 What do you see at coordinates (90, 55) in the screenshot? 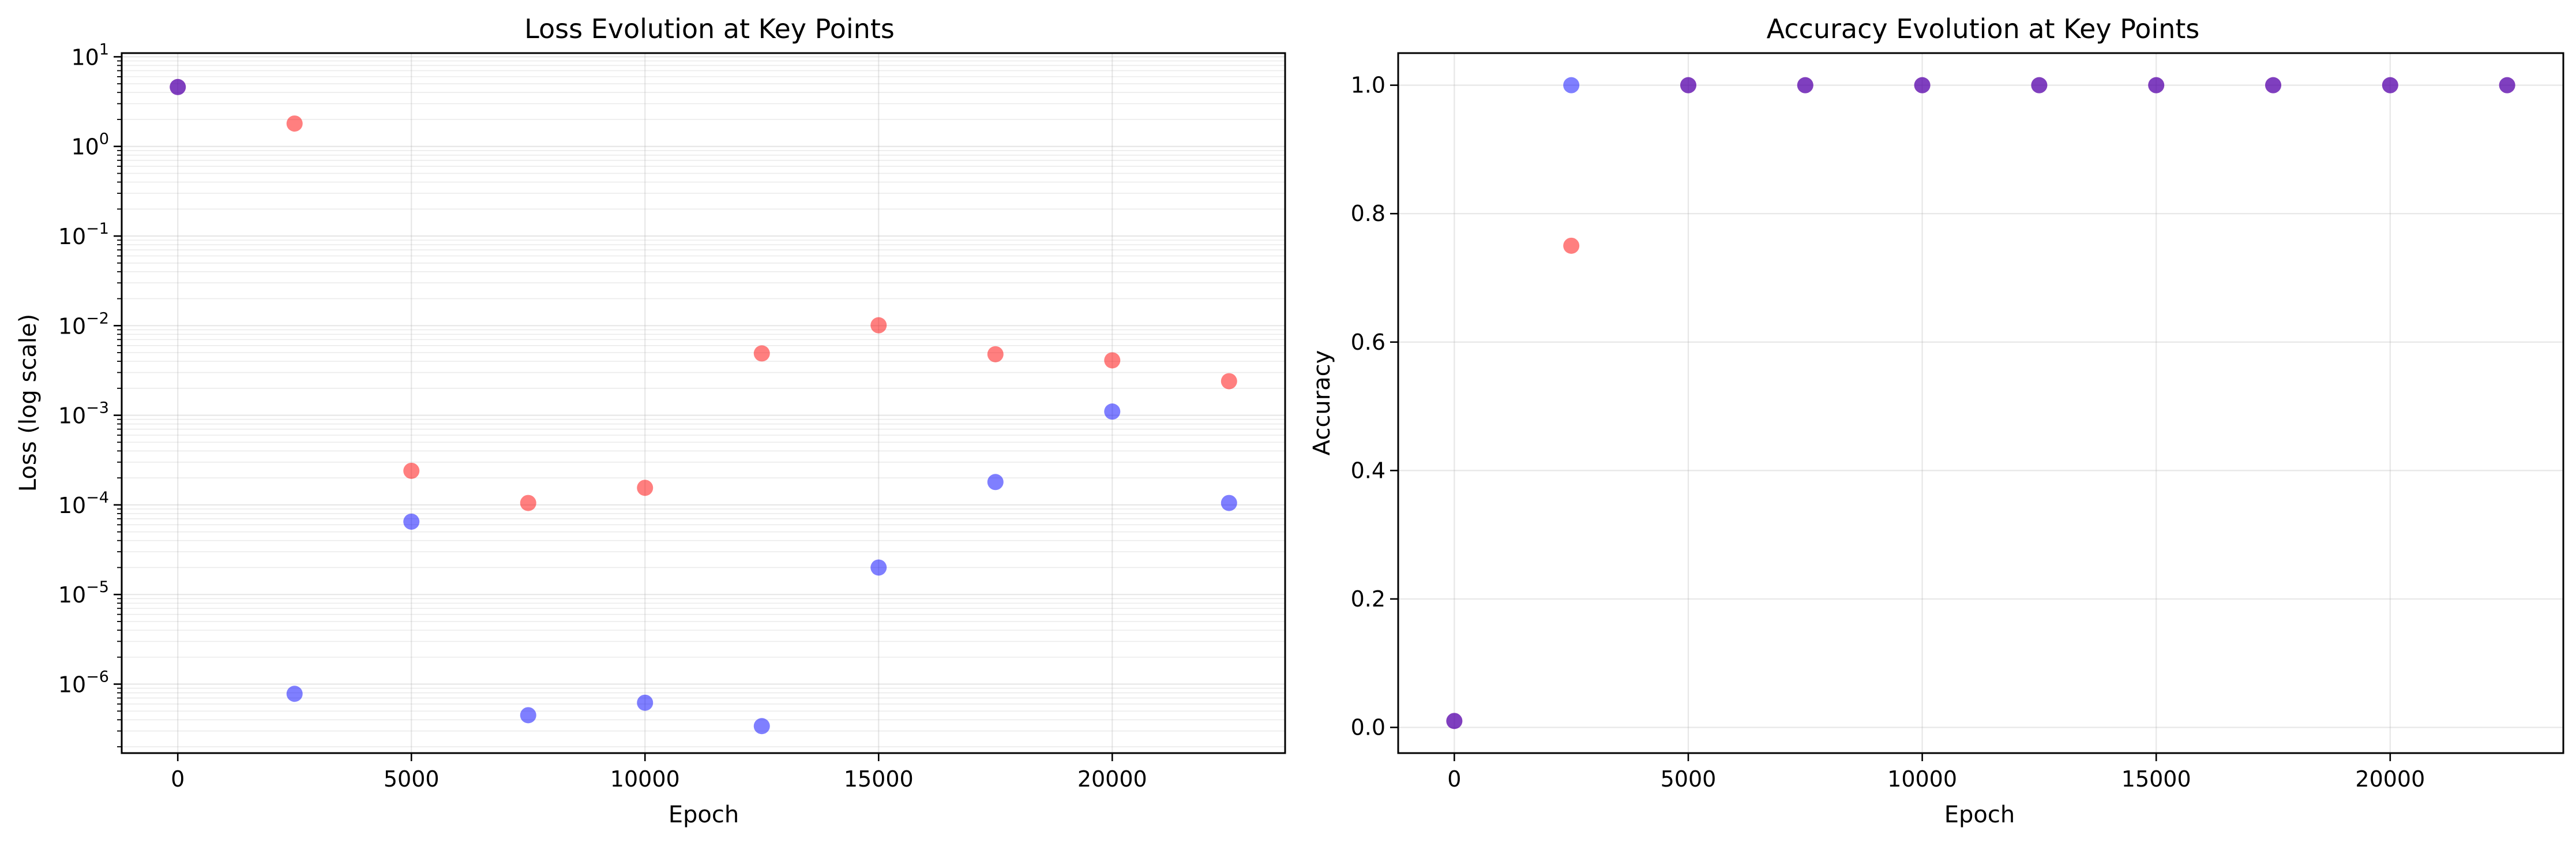
I see `y-tick-label: 10¹` at bounding box center [90, 55].